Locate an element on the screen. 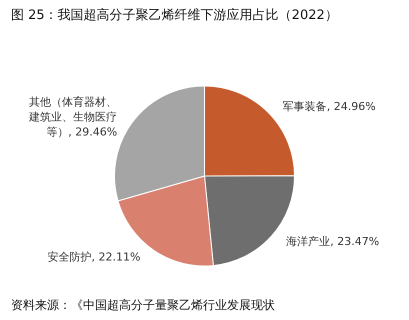  slice-label: 其他（体育器材、建筑业、生物医疗等）, 29.46% is located at coordinates (73, 117).